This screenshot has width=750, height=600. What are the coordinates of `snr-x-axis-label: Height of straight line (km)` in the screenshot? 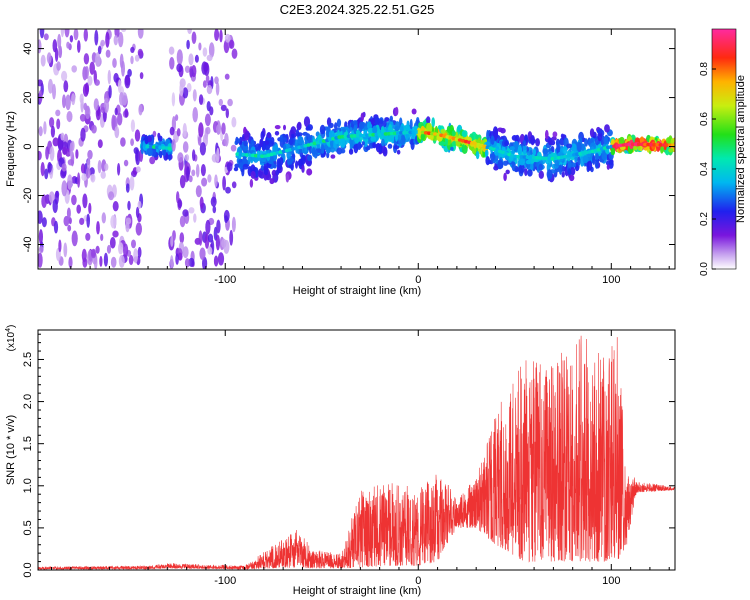 It's located at (357, 591).